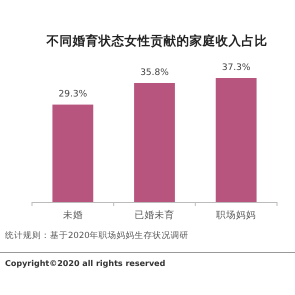 This screenshot has height=295, width=295. What do you see at coordinates (157, 40) in the screenshot?
I see `chart-title: 不同婚育状态女性贡献的家庭收入占比` at bounding box center [157, 40].